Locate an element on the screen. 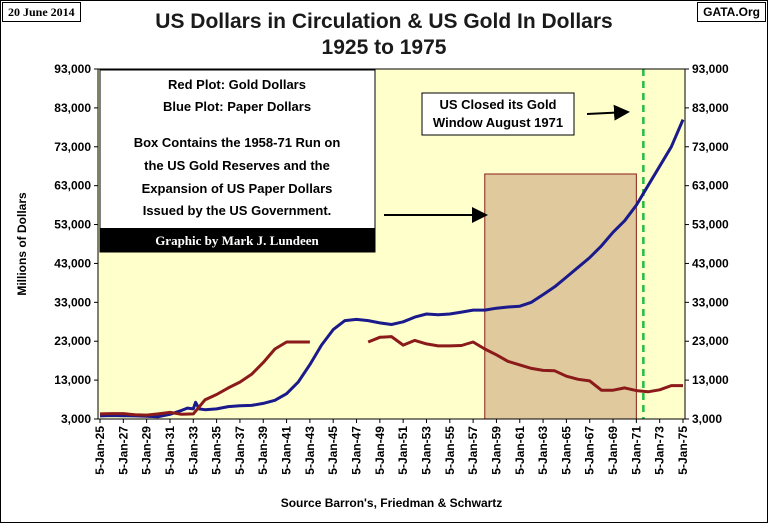 This screenshot has width=768, height=523. y-tick-label-right: 23,000 is located at coordinates (710, 341).